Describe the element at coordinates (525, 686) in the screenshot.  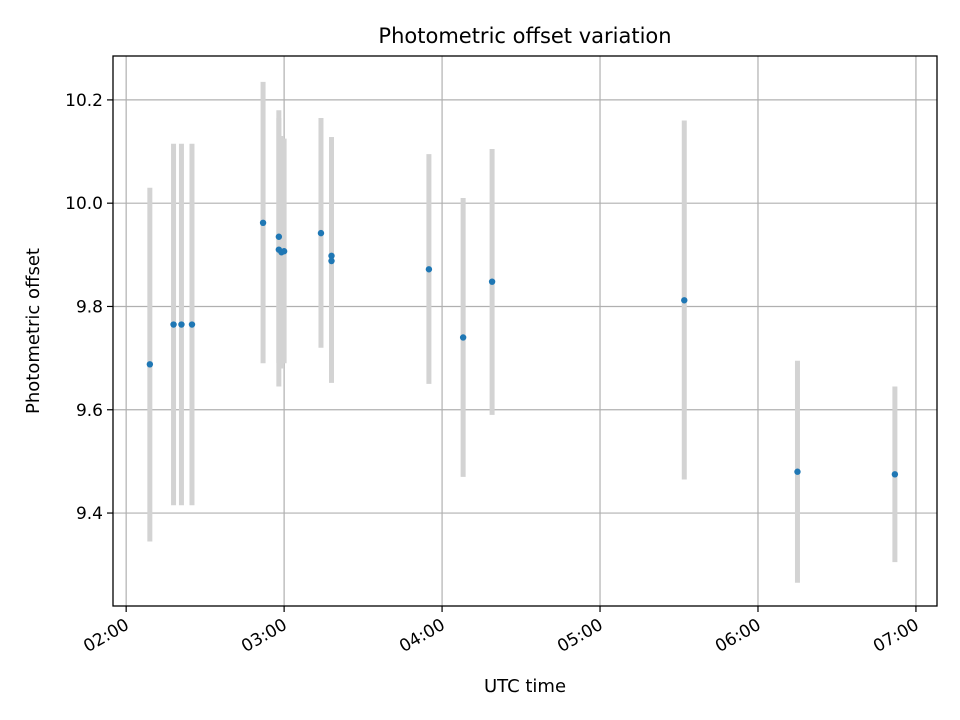
I see `x-axis-label: UTC time` at that location.